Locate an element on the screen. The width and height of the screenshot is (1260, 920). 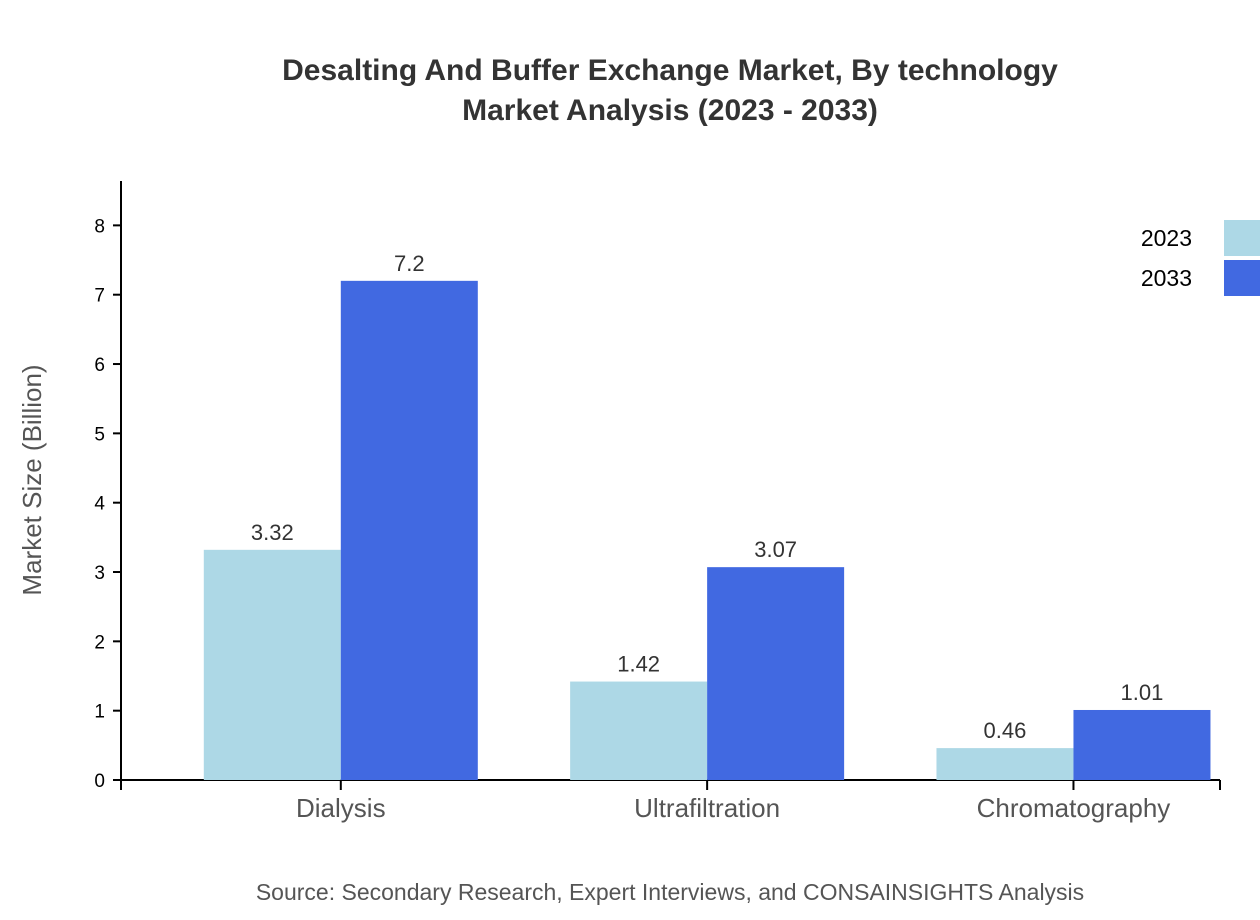
data-label: 3.32 is located at coordinates (272, 532).